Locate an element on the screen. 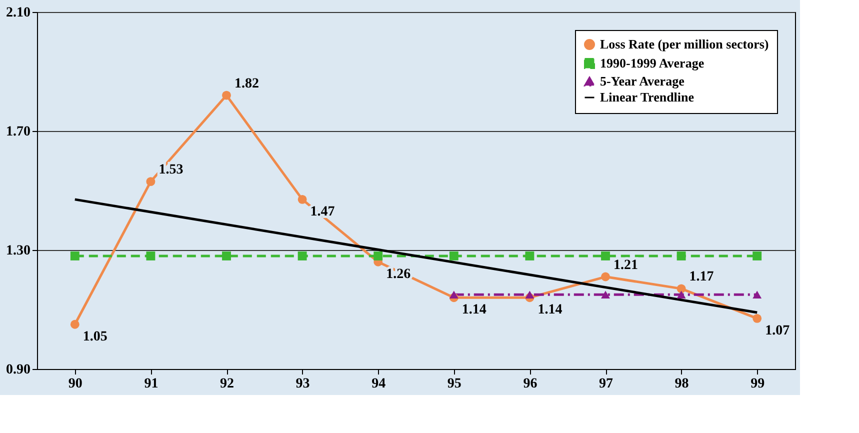 The height and width of the screenshot is (433, 859). data-label: 1.82 is located at coordinates (246, 84).